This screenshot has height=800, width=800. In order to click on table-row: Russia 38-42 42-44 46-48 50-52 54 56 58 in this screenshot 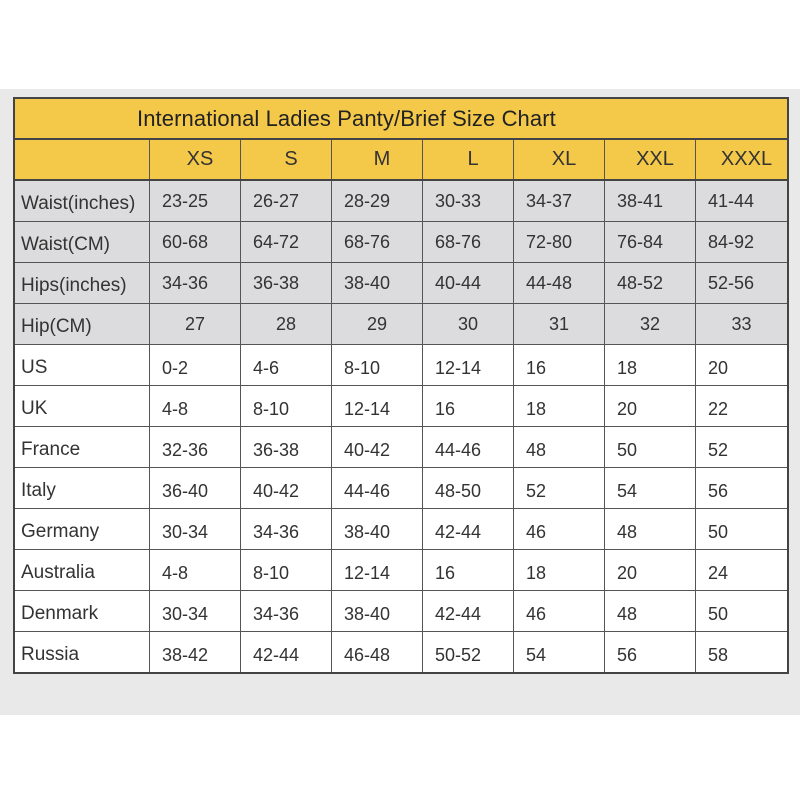, I will do `click(401, 652)`.